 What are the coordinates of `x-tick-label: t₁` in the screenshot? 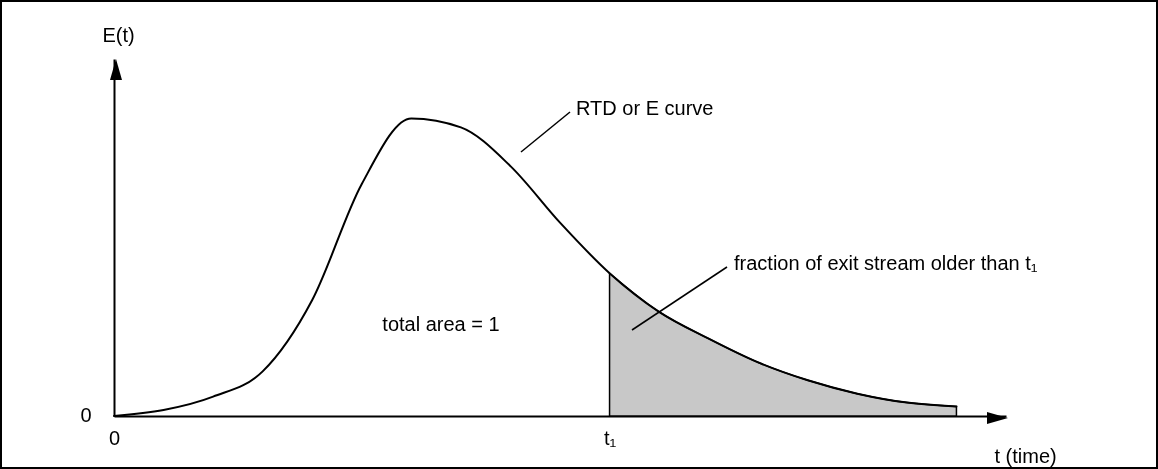 It's located at (610, 437).